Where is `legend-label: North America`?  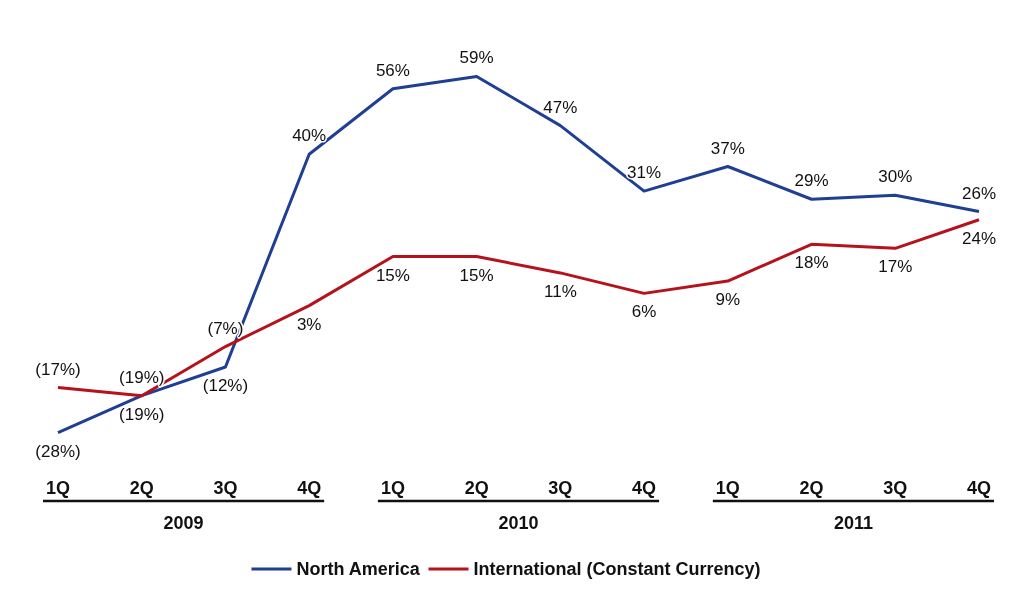 legend-label: North America is located at coordinates (358, 569).